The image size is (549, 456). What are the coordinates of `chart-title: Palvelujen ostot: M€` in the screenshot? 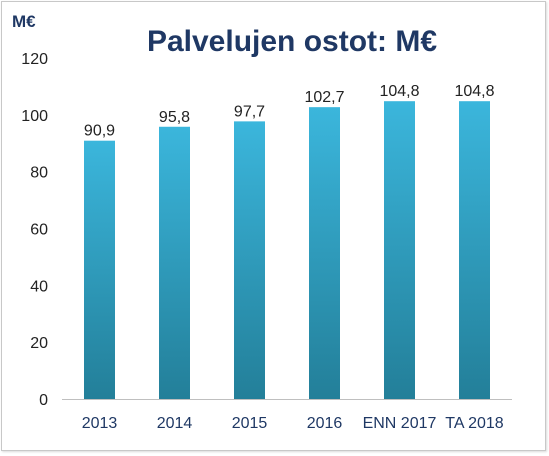 It's located at (292, 41).